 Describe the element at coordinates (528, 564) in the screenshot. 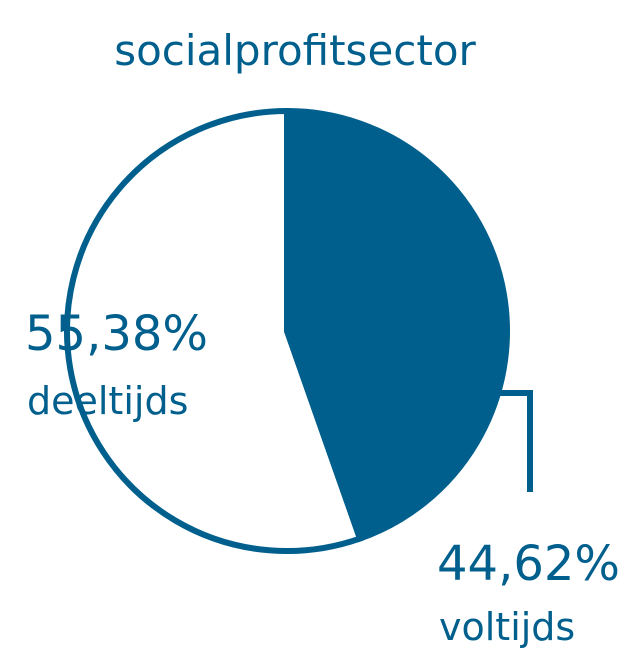

I see `value-label: 44,62%` at that location.